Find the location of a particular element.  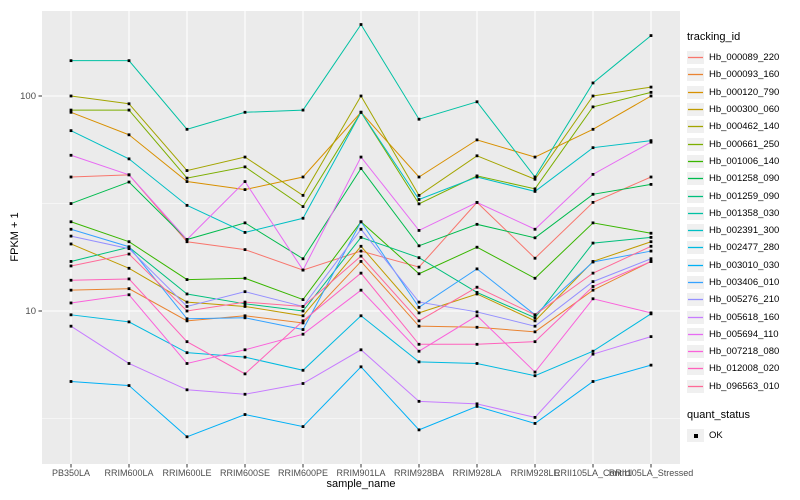

legend-label: Hb_012008_020 is located at coordinates (744, 369).